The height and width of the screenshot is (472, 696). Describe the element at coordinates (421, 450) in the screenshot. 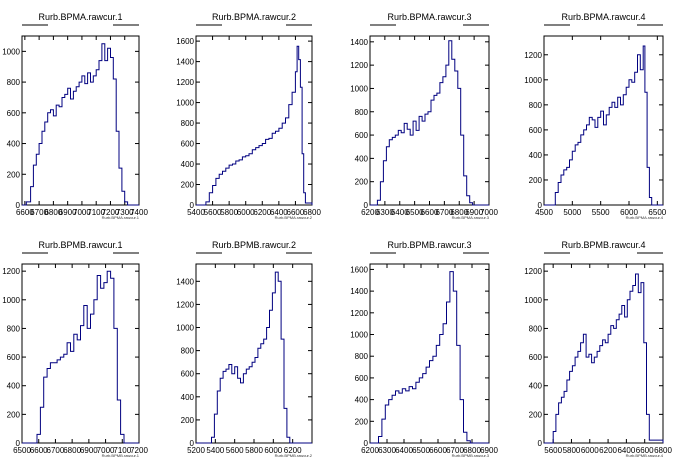

I see `x-tick-label: 6500` at that location.